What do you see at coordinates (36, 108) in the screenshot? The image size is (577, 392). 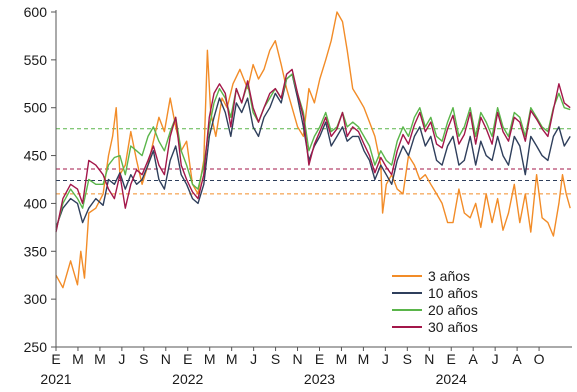 I see `y-tick-label: 500` at bounding box center [36, 108].